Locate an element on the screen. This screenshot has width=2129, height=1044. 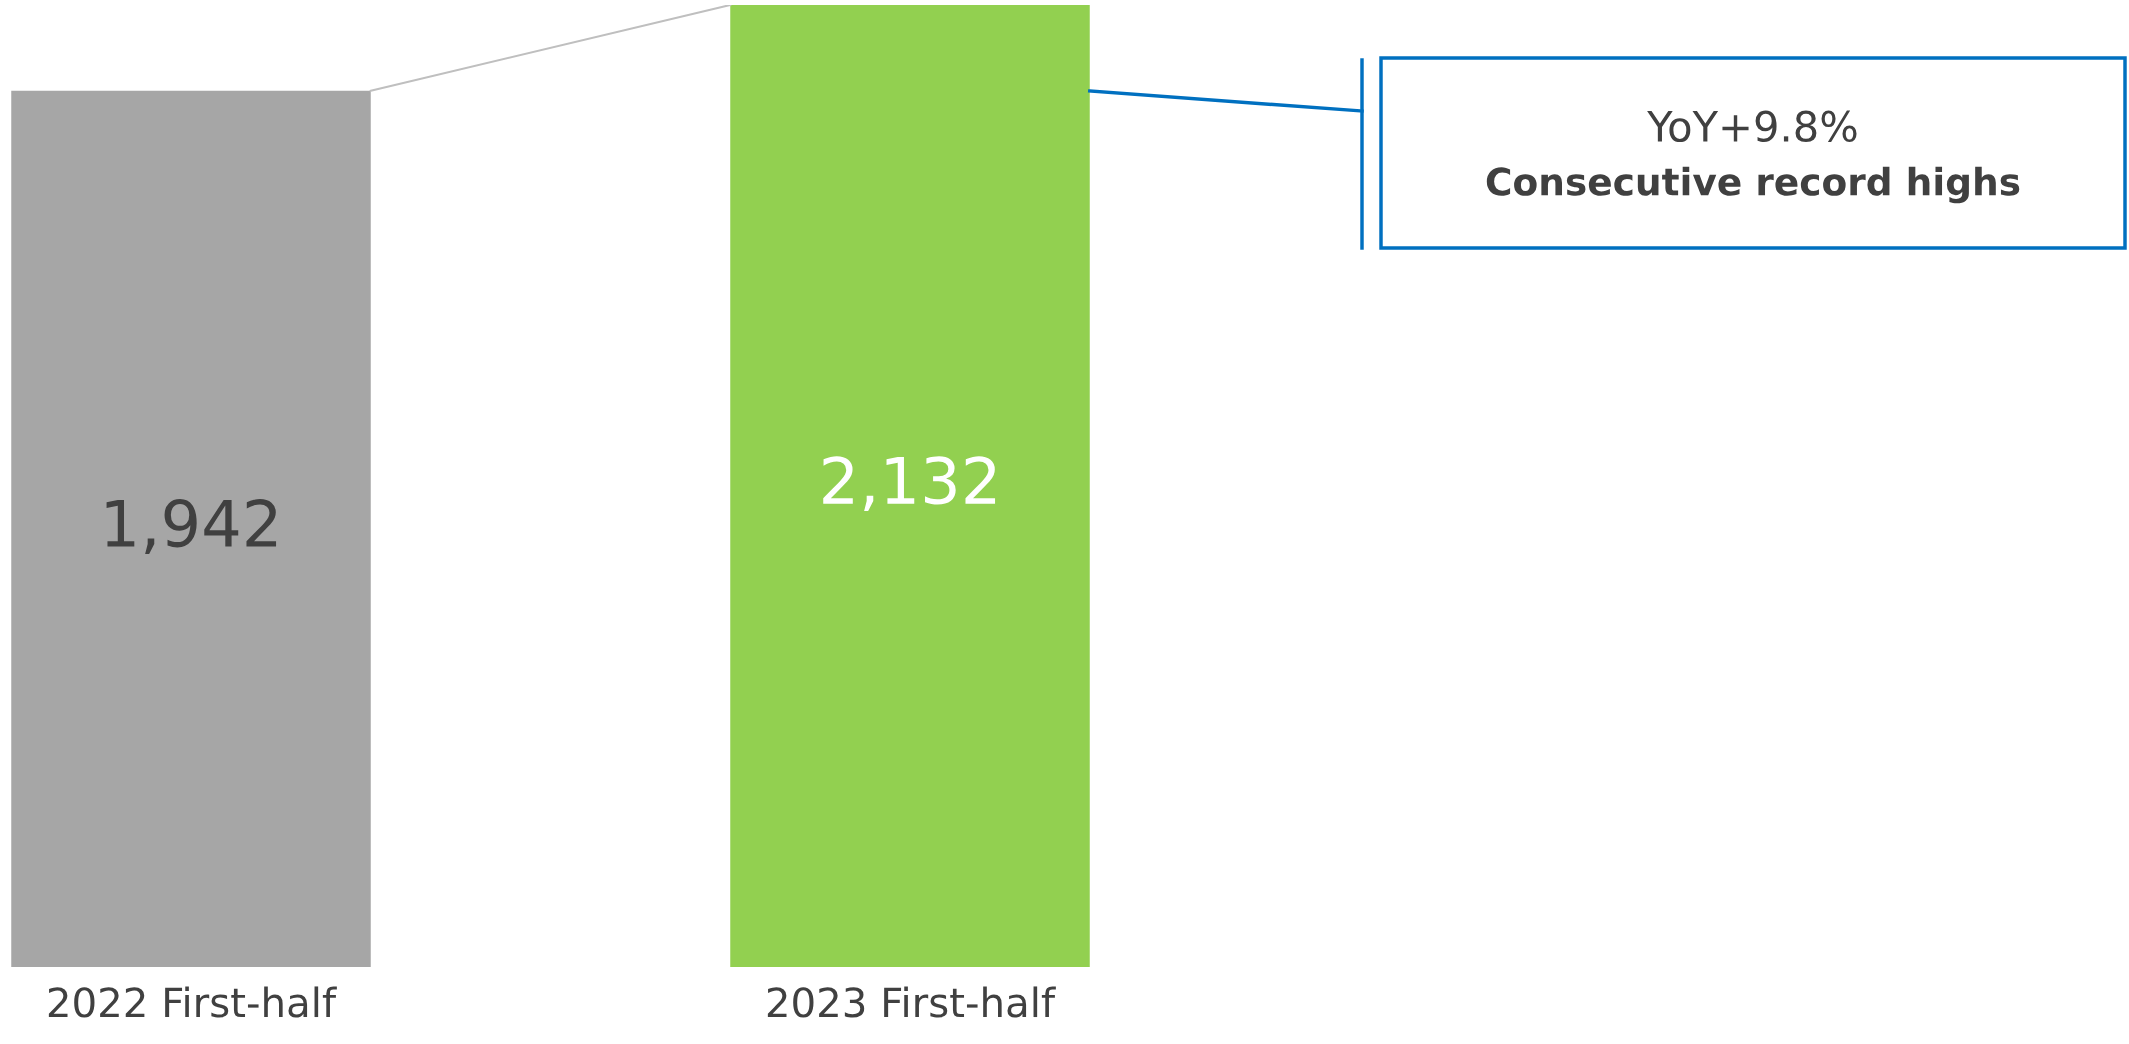
x-tick-label: 2022 First-half is located at coordinates (192, 1002).